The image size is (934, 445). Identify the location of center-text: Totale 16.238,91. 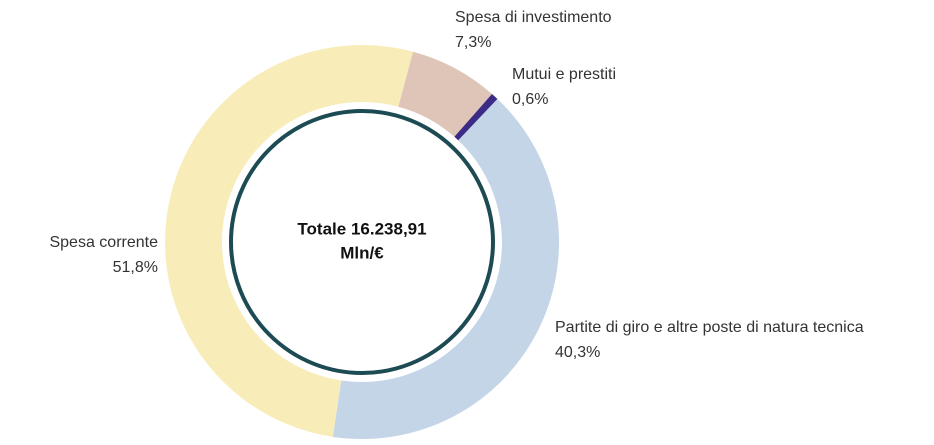
(361, 228).